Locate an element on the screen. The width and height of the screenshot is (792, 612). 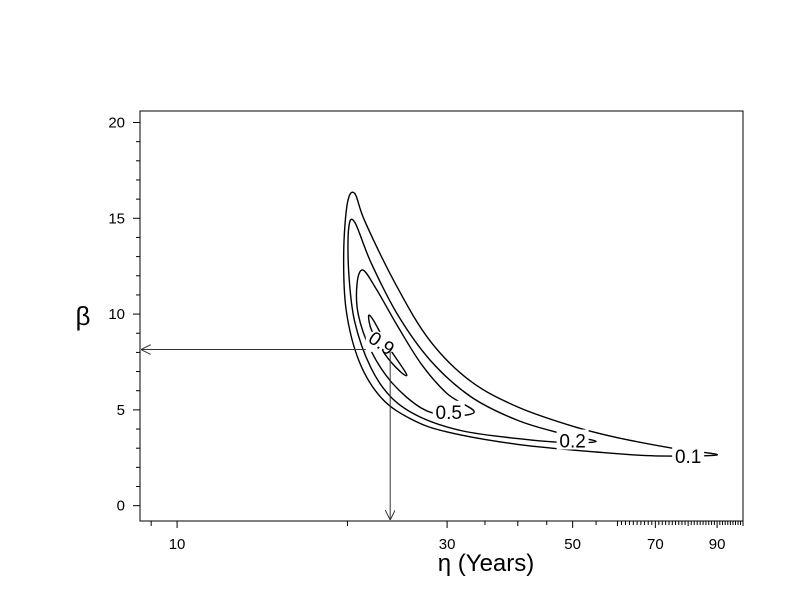
x-tick-label: 10 is located at coordinates (177, 544).